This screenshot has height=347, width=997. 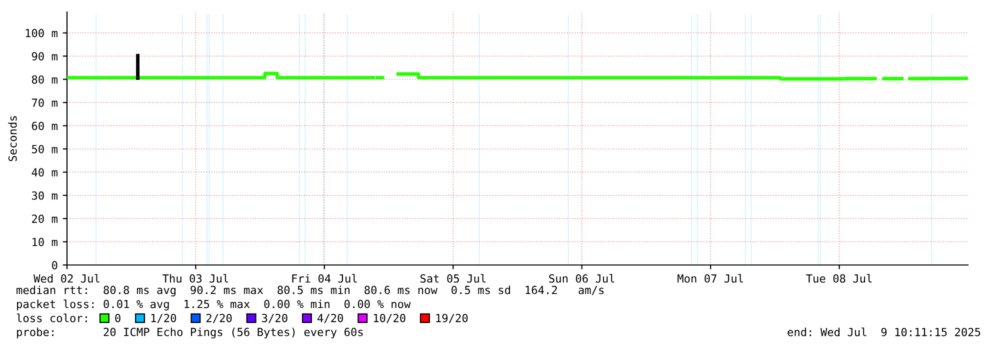 I want to click on text: probe: 20 ICMP Echo Pings (56 Bytes) every 60s, so click(x=190, y=333).